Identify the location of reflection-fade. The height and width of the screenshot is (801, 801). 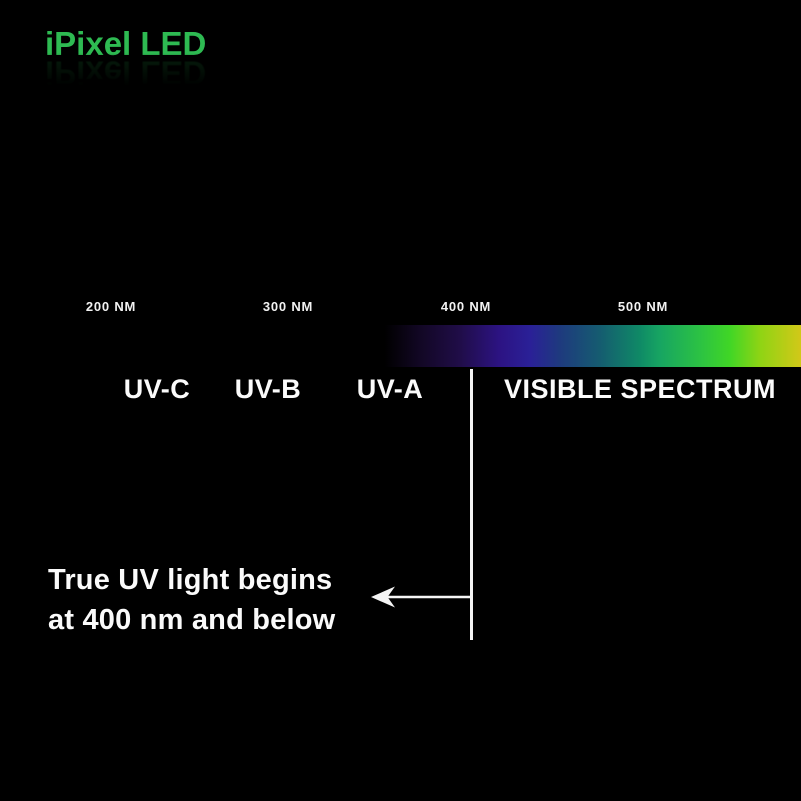
(126, 72).